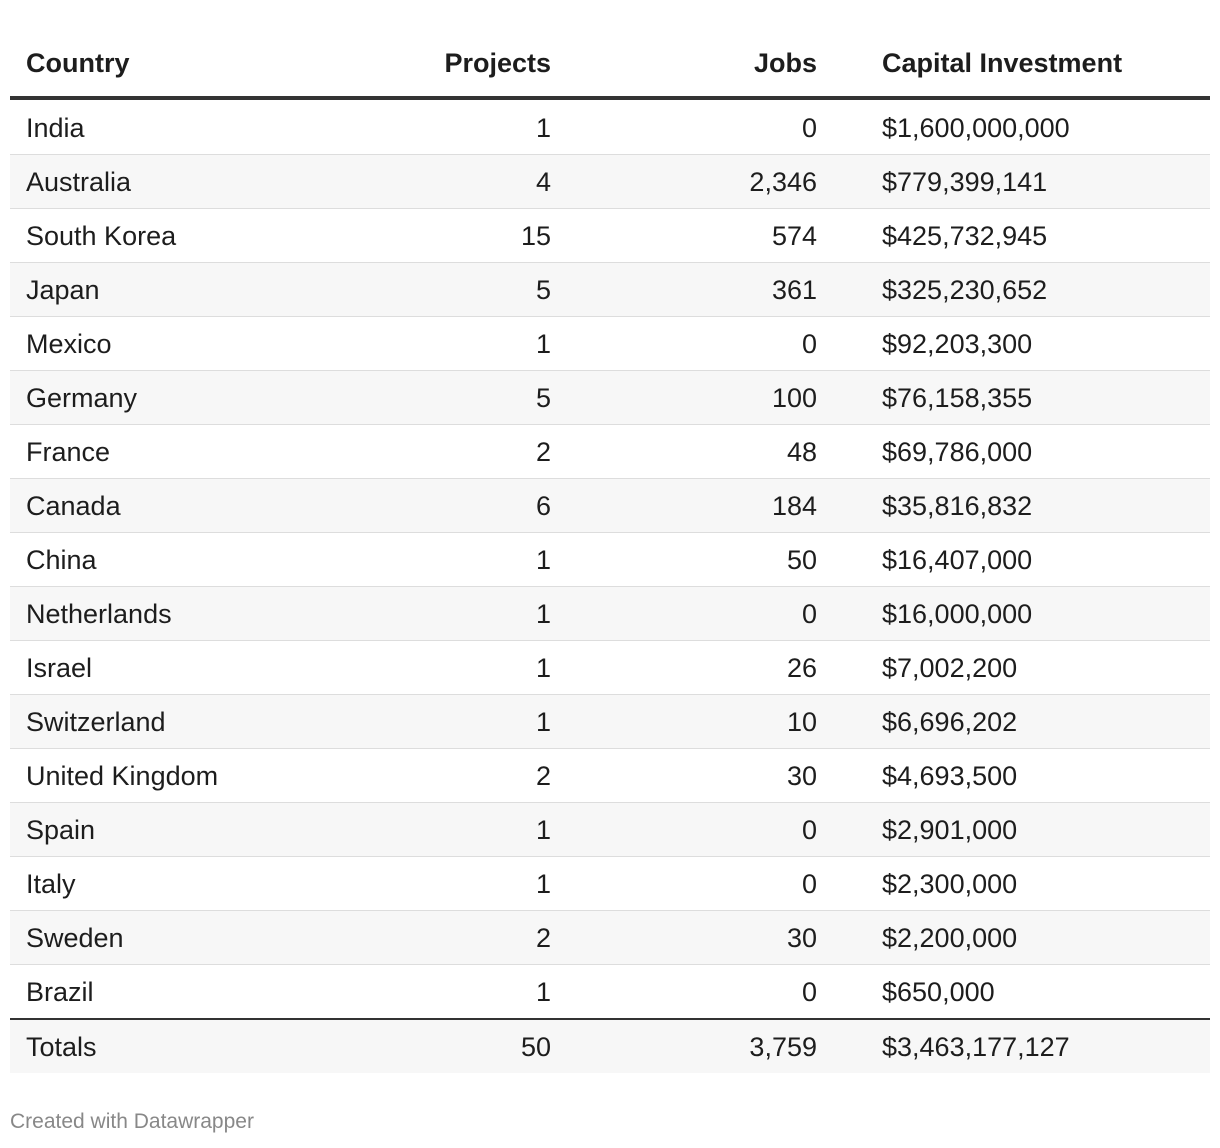 The width and height of the screenshot is (1220, 1148). I want to click on table-cell: China, so click(61, 560).